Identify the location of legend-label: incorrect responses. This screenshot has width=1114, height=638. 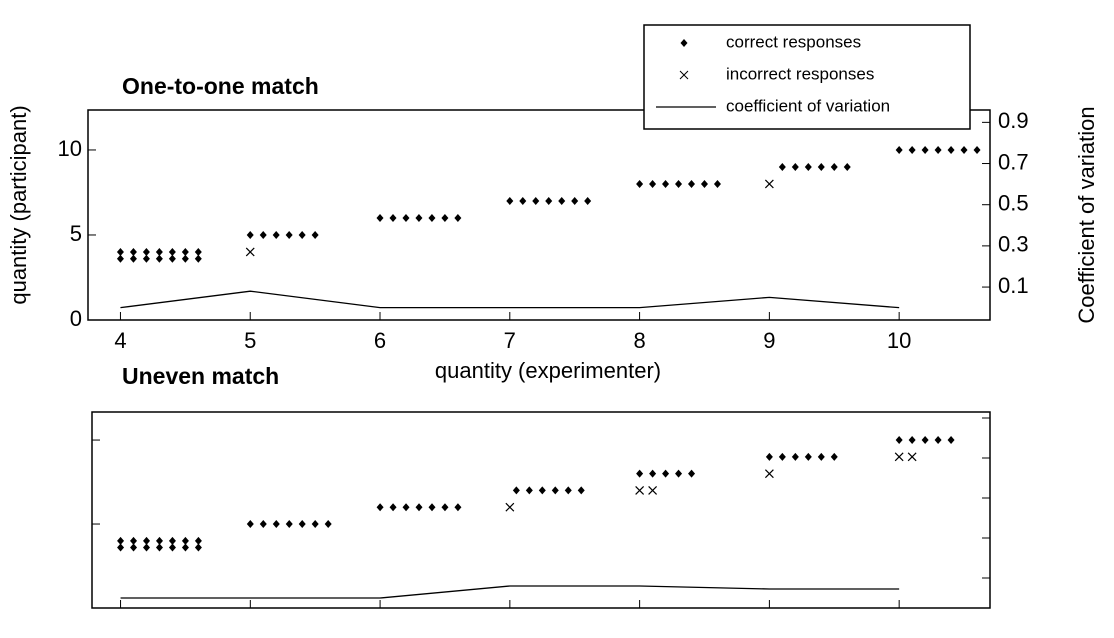
(800, 73).